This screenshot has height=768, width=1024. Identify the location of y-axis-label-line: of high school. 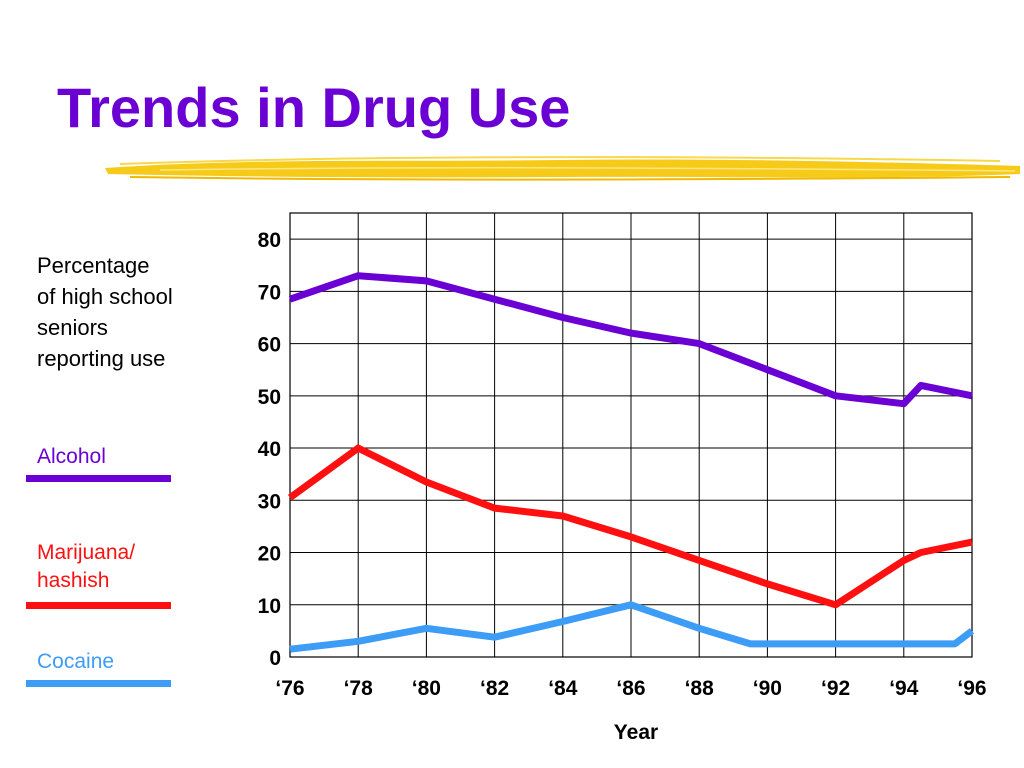
(105, 296).